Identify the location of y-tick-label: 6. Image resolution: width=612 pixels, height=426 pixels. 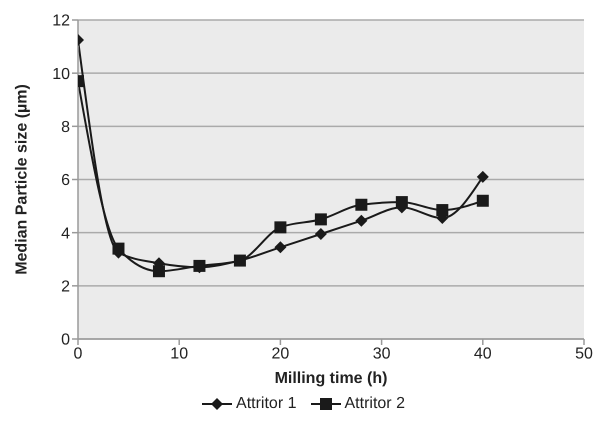
(65, 181).